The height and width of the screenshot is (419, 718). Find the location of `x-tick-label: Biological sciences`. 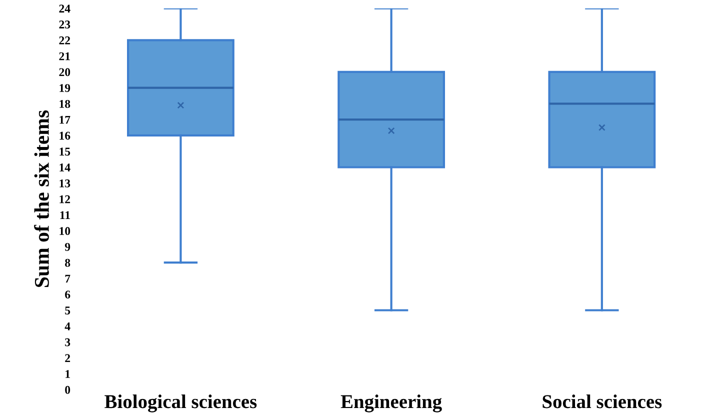

x-tick-label: Biological sciences is located at coordinates (180, 403).